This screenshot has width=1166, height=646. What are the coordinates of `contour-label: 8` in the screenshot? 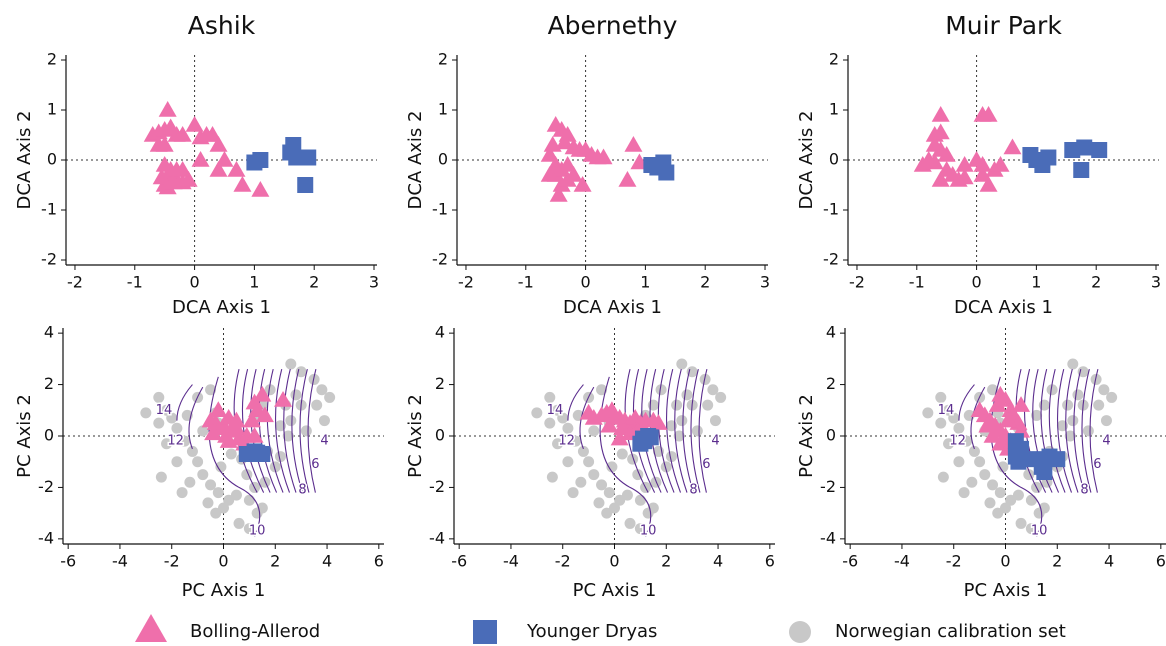 It's located at (693, 490).